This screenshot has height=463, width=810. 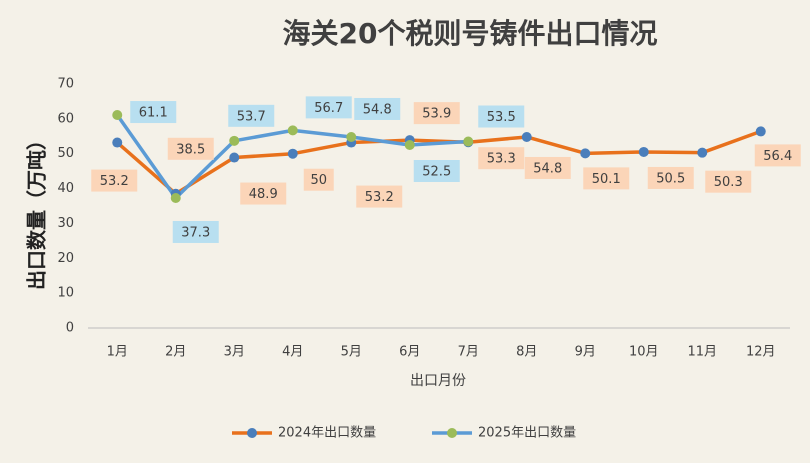 What do you see at coordinates (761, 352) in the screenshot?
I see `x-tick-label: 12月` at bounding box center [761, 352].